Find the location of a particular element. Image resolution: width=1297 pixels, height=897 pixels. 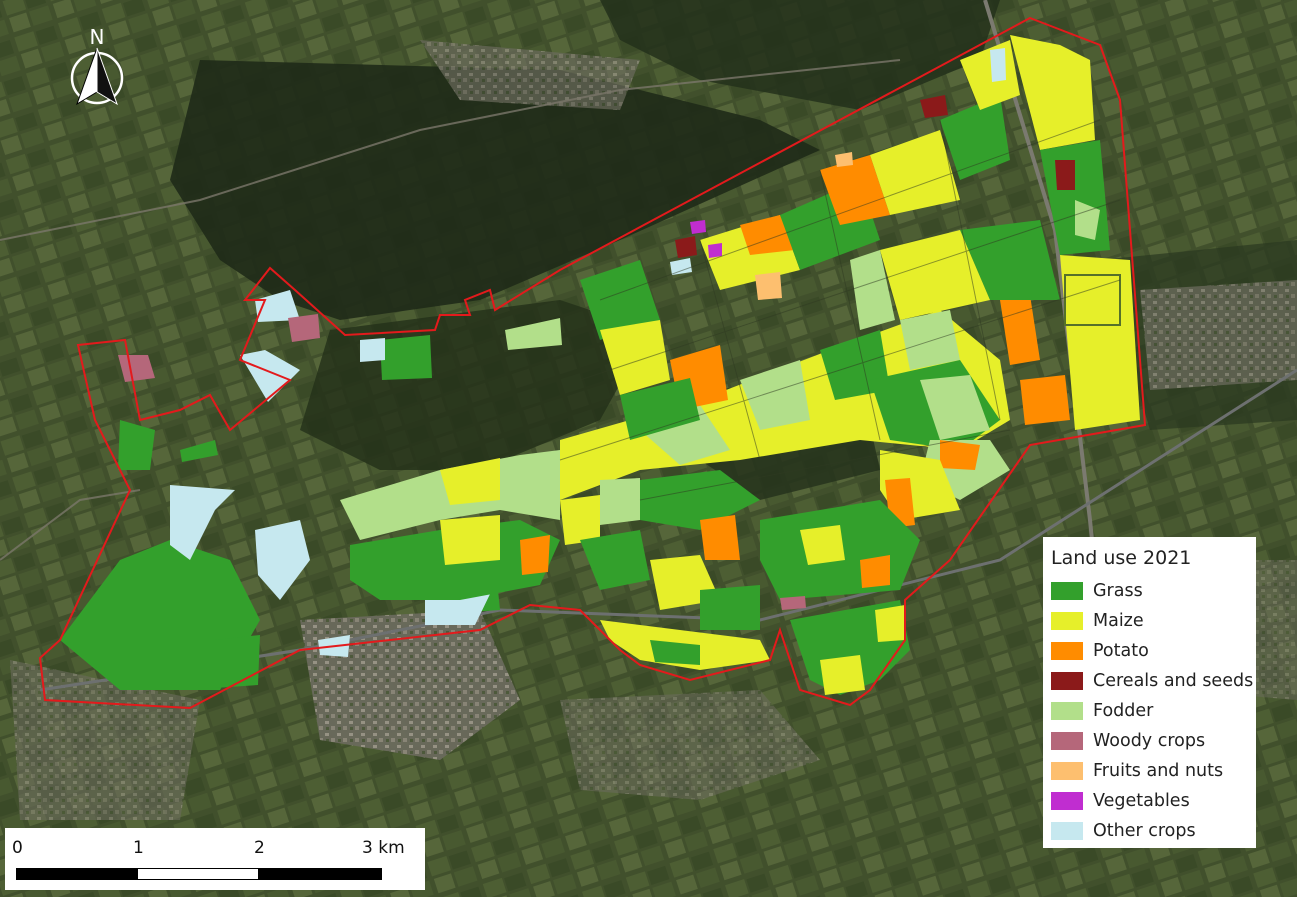

legend-item-cereals-and-seeds: Cereals and seeds is located at coordinates (1152, 681).